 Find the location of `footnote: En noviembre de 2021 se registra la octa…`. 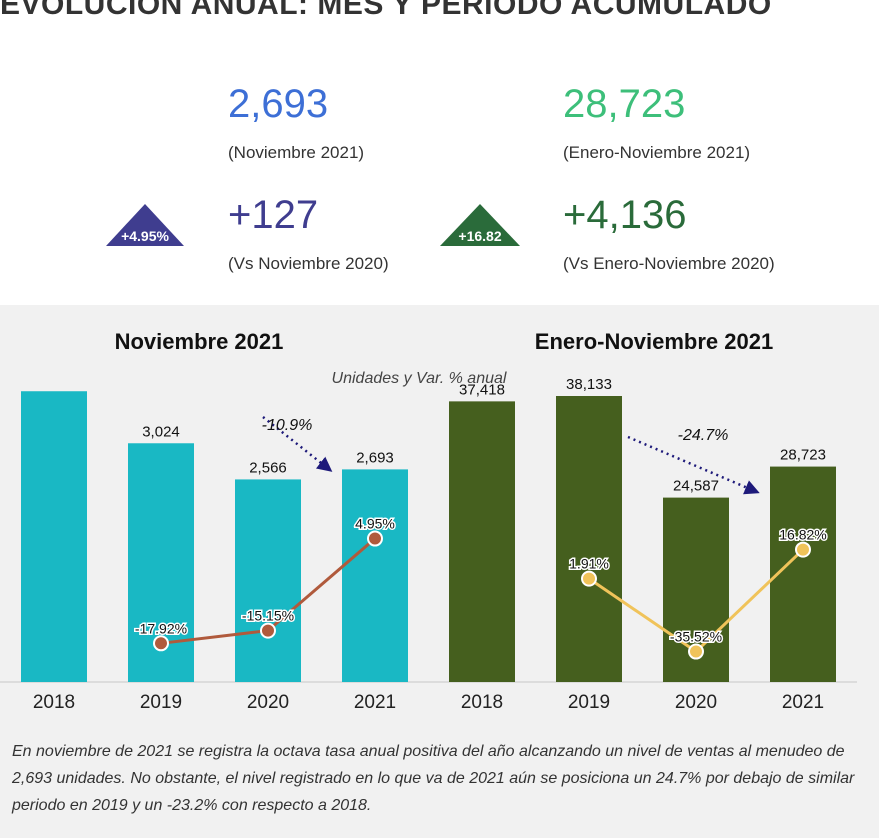

footnote: En noviembre de 2021 se registra la octa… is located at coordinates (433, 778).